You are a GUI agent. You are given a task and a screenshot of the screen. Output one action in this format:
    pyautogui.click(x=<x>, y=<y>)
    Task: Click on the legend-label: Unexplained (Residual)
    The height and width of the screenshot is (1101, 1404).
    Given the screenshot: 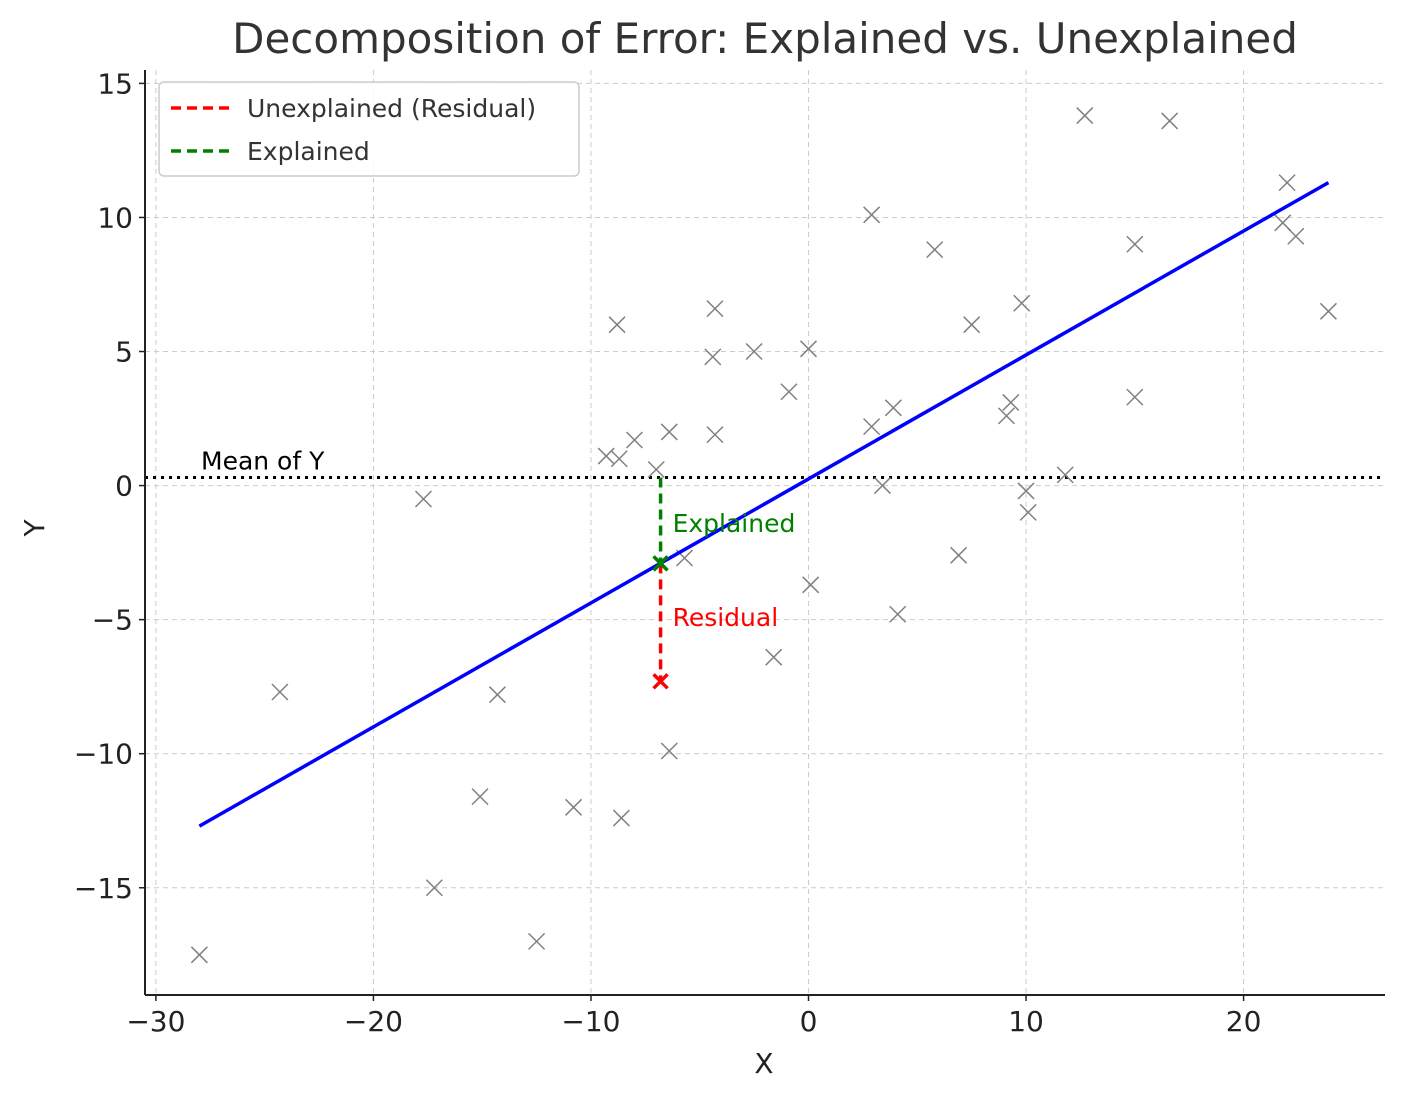 What is the action you would take?
    pyautogui.click(x=391, y=108)
    